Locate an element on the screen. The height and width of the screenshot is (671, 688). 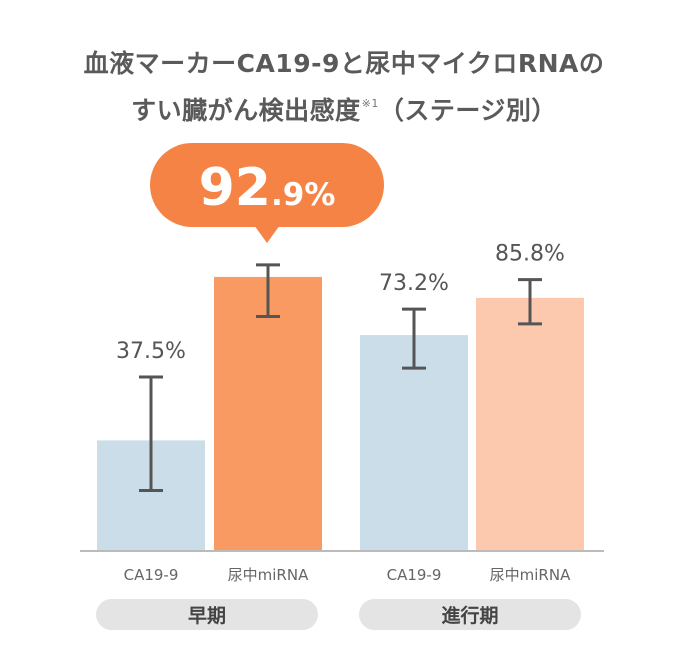
group-label: 進行期 is located at coordinates (469, 615).